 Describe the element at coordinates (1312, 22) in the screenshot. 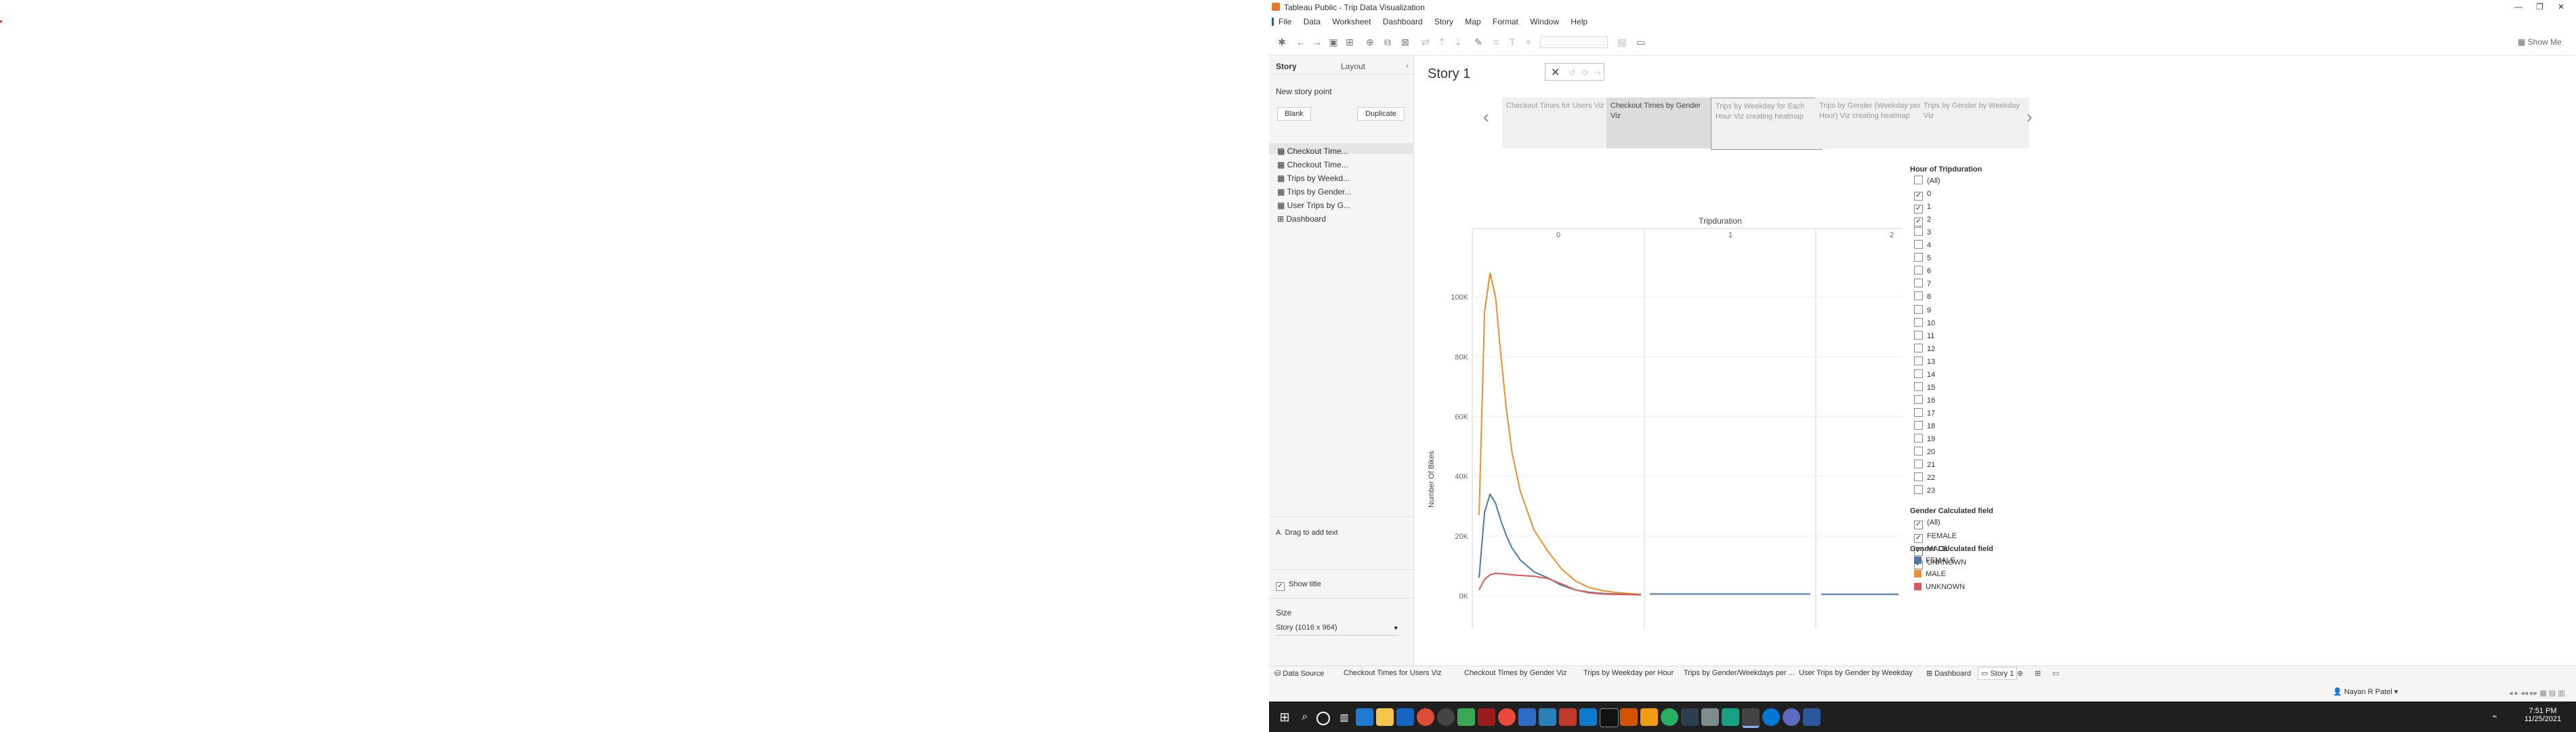

I see `menu-data: Data` at that location.